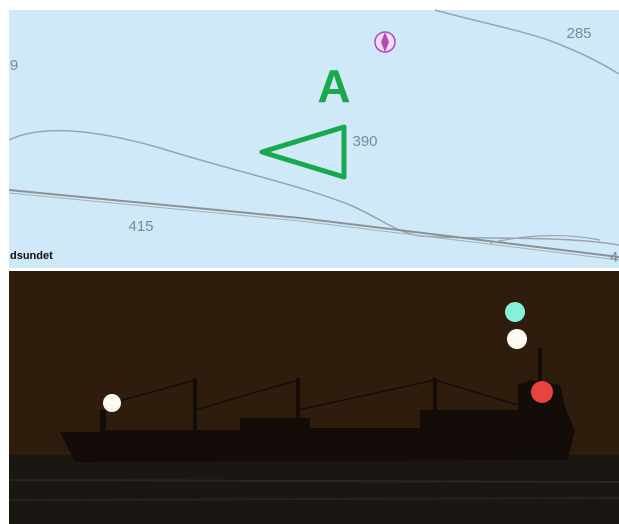  I want to click on port-sidelight, so click(542, 392).